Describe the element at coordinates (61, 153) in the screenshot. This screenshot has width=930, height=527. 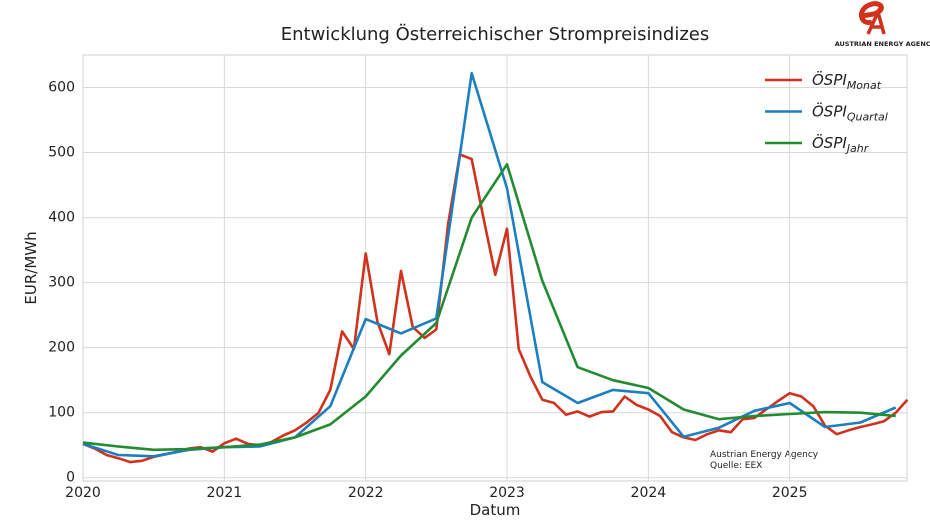
I see `y-tick-label: 500` at that location.